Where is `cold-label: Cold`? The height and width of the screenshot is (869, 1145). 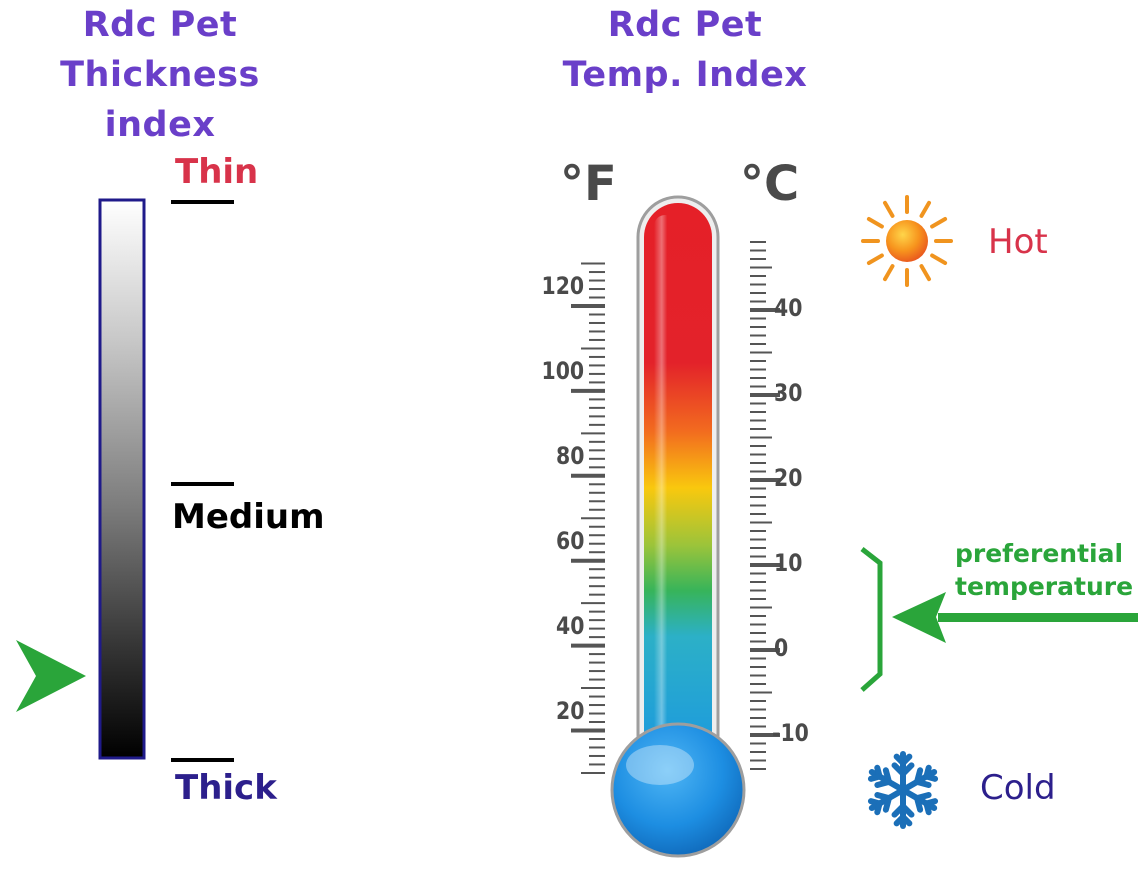 cold-label: Cold is located at coordinates (1018, 788).